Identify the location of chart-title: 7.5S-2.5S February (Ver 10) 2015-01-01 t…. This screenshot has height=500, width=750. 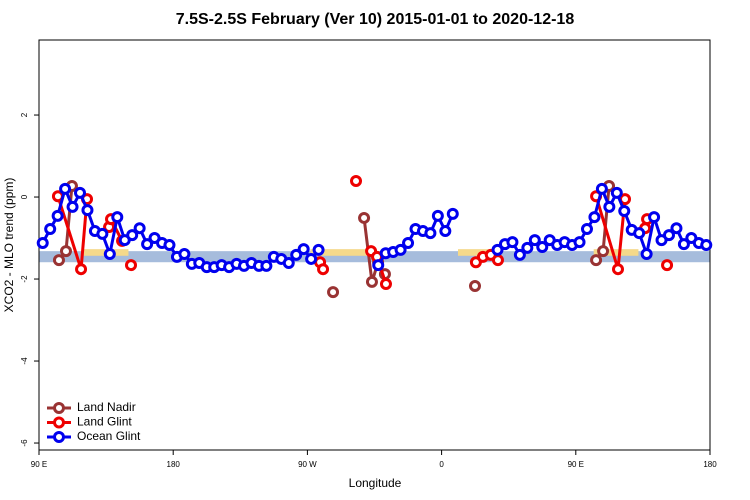
(375, 19).